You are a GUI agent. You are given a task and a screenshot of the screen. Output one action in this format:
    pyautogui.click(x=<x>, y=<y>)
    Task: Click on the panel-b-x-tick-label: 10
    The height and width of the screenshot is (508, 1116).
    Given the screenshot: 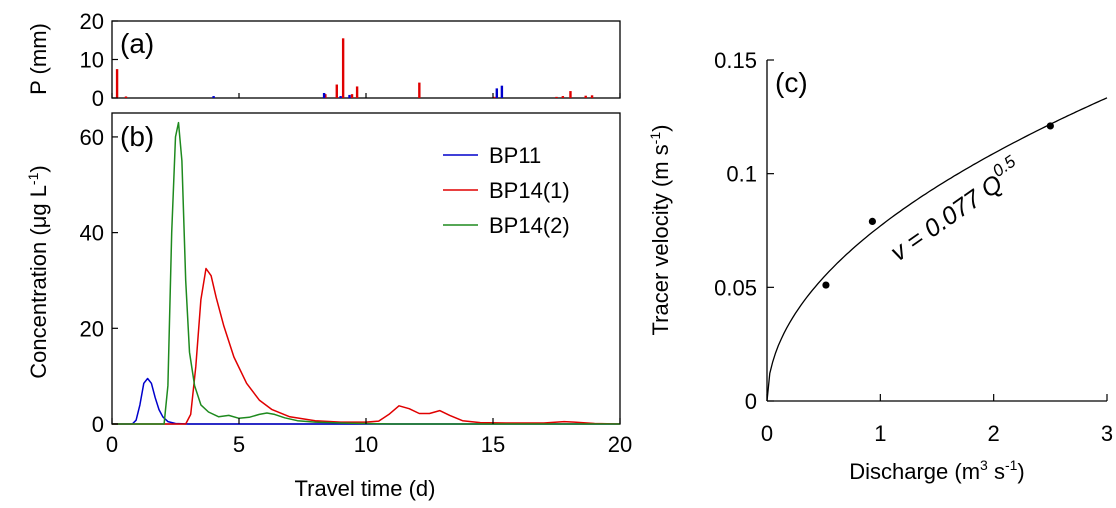 What is the action you would take?
    pyautogui.click(x=366, y=444)
    